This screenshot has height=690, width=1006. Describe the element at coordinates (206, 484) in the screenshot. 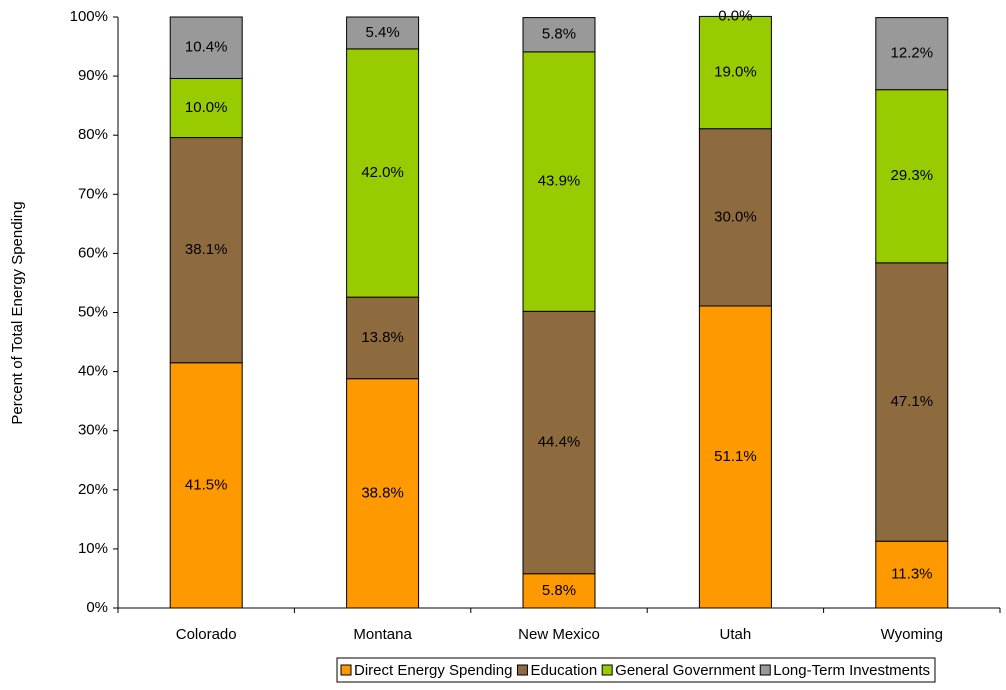

I see `value-label: 41.5%` at that location.